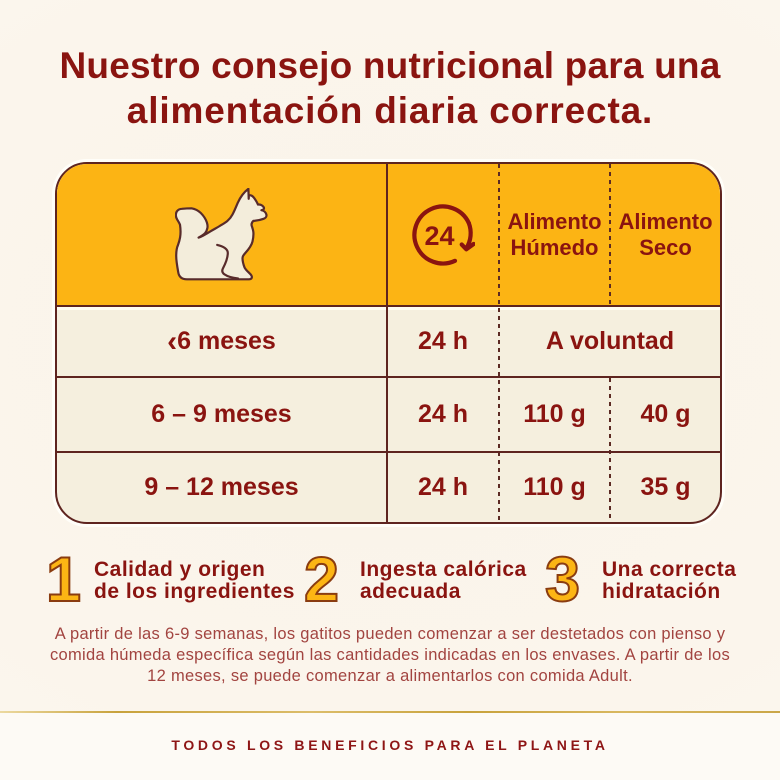 This screenshot has width=780, height=780. I want to click on svg-text: 24, so click(439, 236).